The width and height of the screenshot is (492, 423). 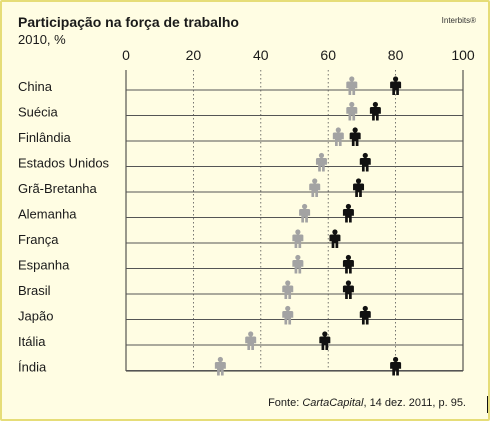 What do you see at coordinates (44, 265) in the screenshot?
I see `country-label: Espanha` at bounding box center [44, 265].